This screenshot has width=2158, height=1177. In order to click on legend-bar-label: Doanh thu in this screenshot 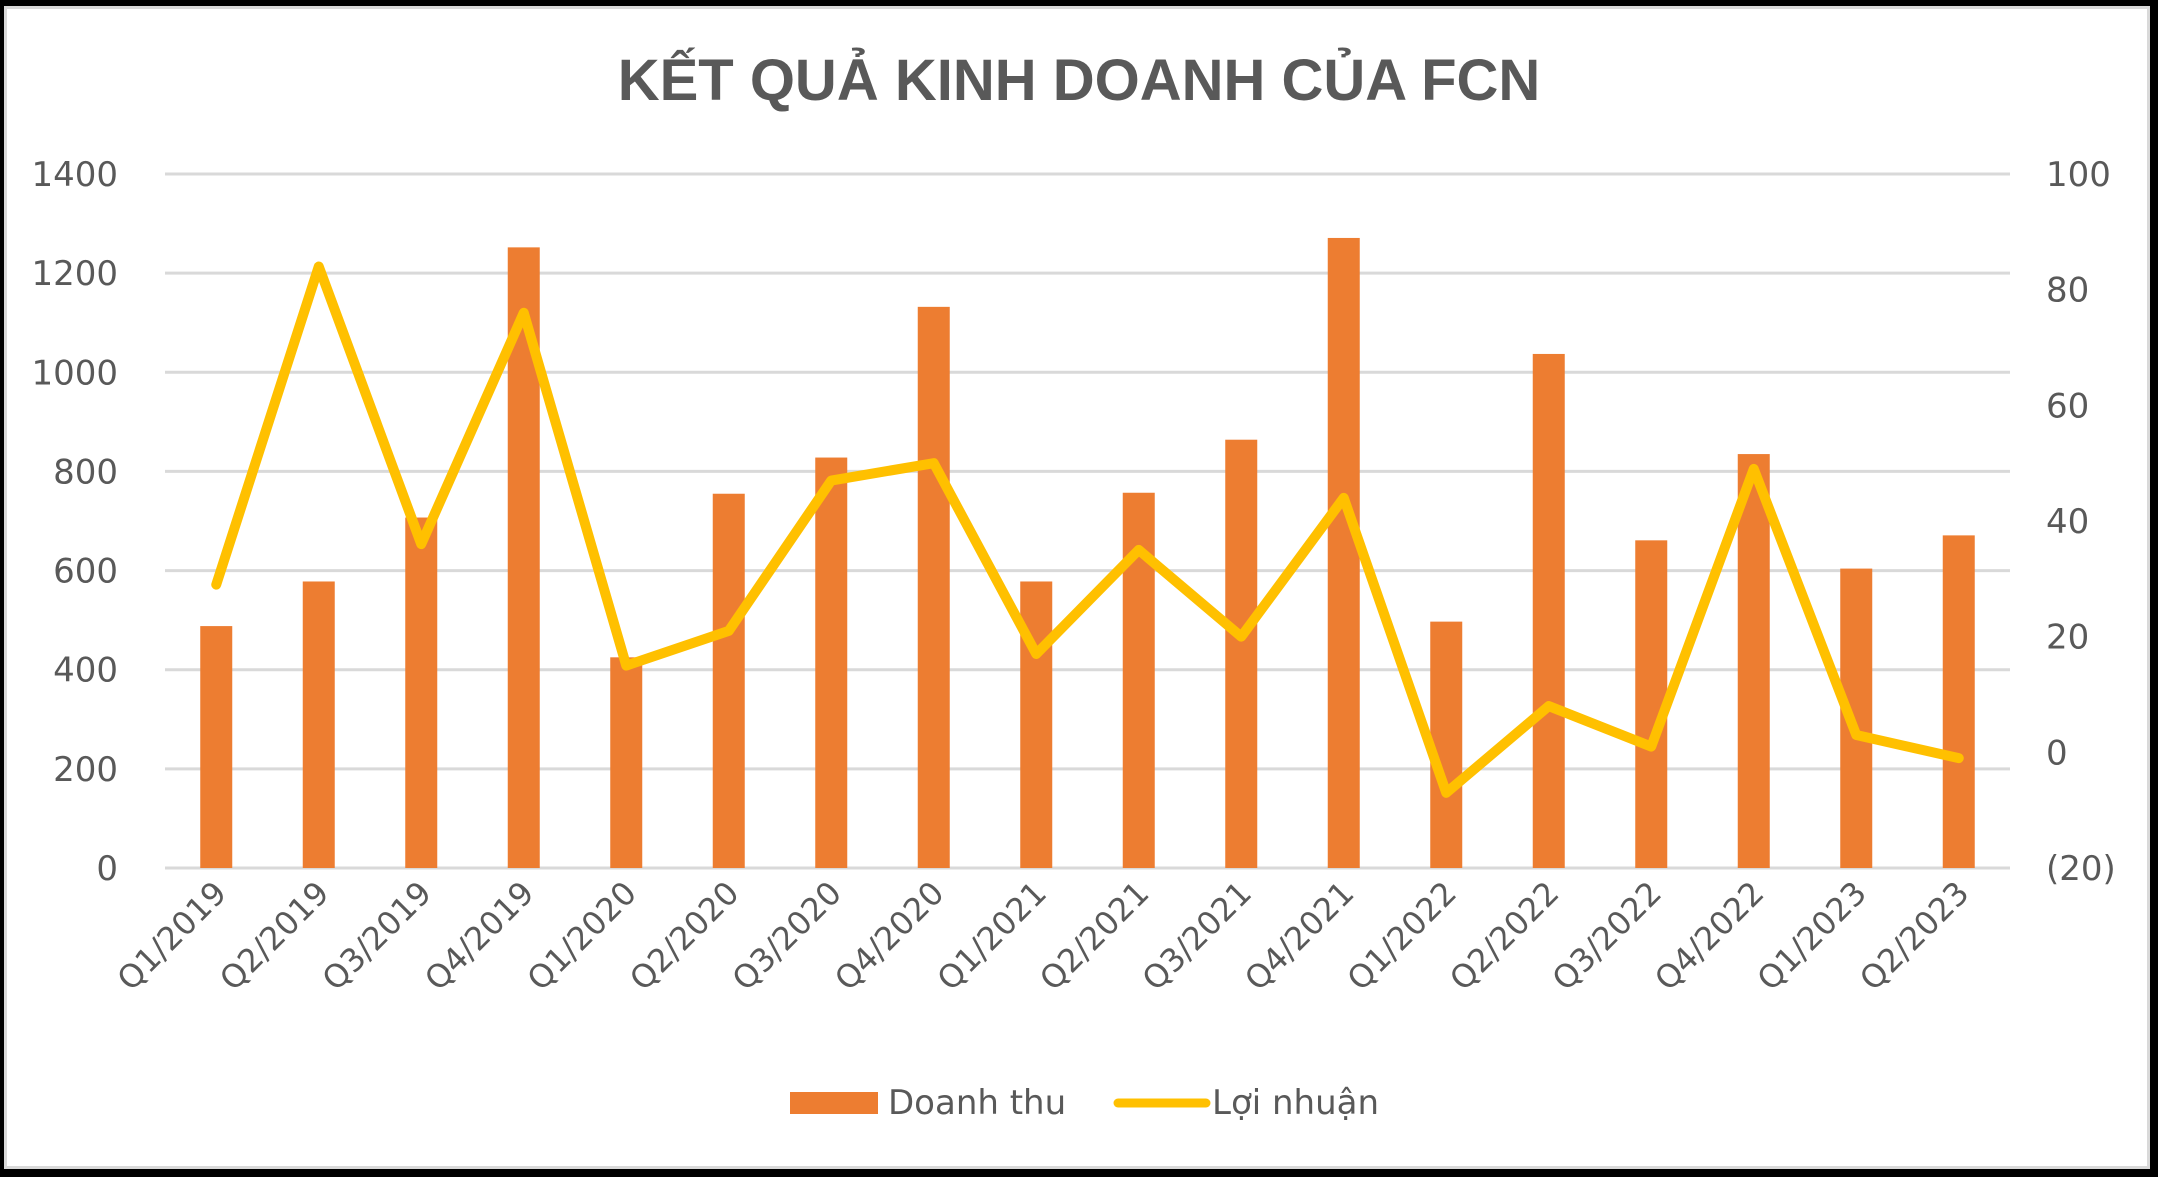, I will do `click(977, 1103)`.